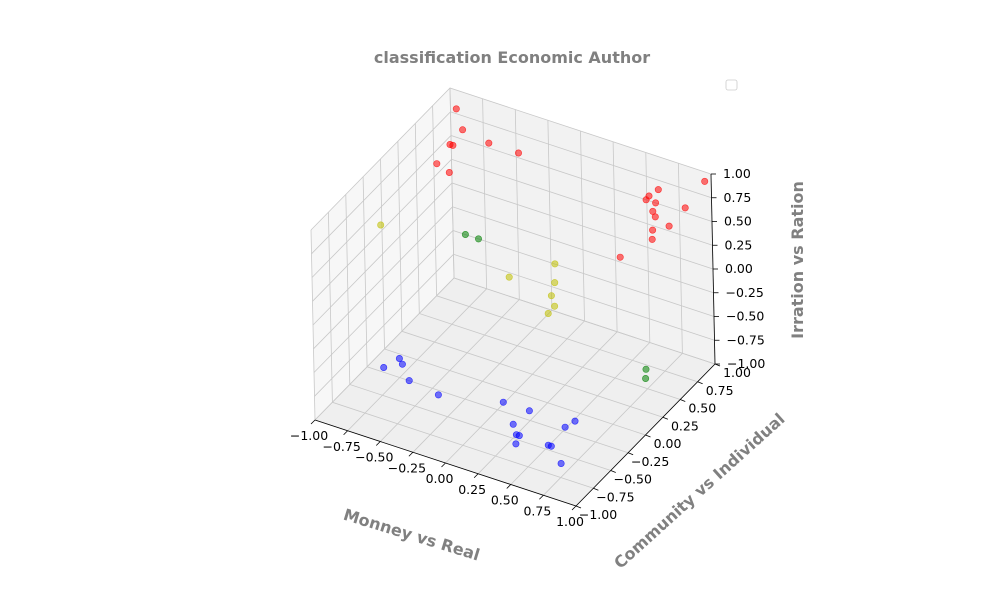 This screenshot has height=600, width=1000. What do you see at coordinates (341, 446) in the screenshot?
I see `x-tick-label: −0.75` at bounding box center [341, 446].